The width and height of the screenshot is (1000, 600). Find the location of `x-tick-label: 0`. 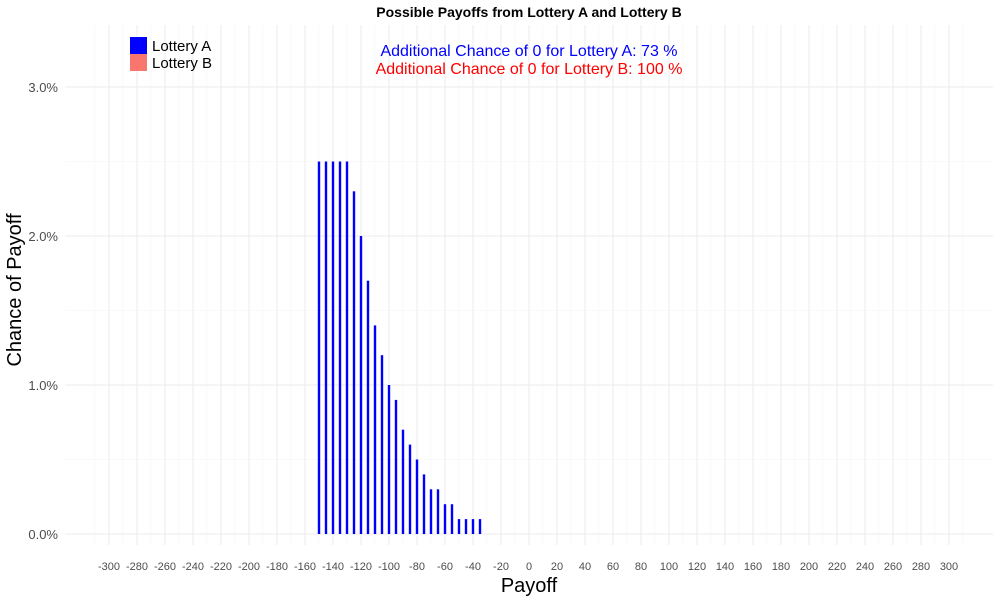

x-tick-label: 0 is located at coordinates (529, 567).